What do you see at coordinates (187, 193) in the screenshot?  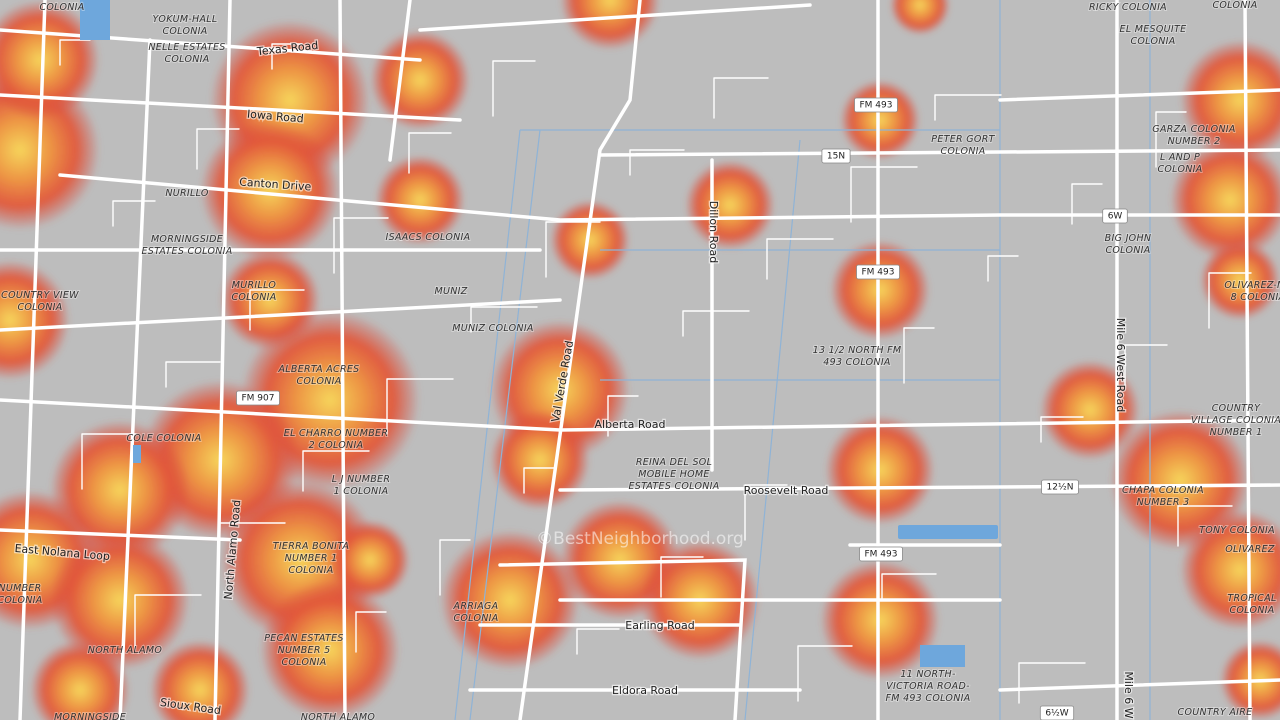 I see `place-label: NURILLO` at bounding box center [187, 193].